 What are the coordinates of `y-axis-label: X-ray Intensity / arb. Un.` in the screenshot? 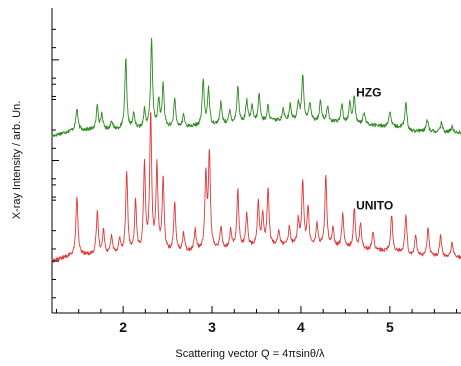 It's located at (17, 160).